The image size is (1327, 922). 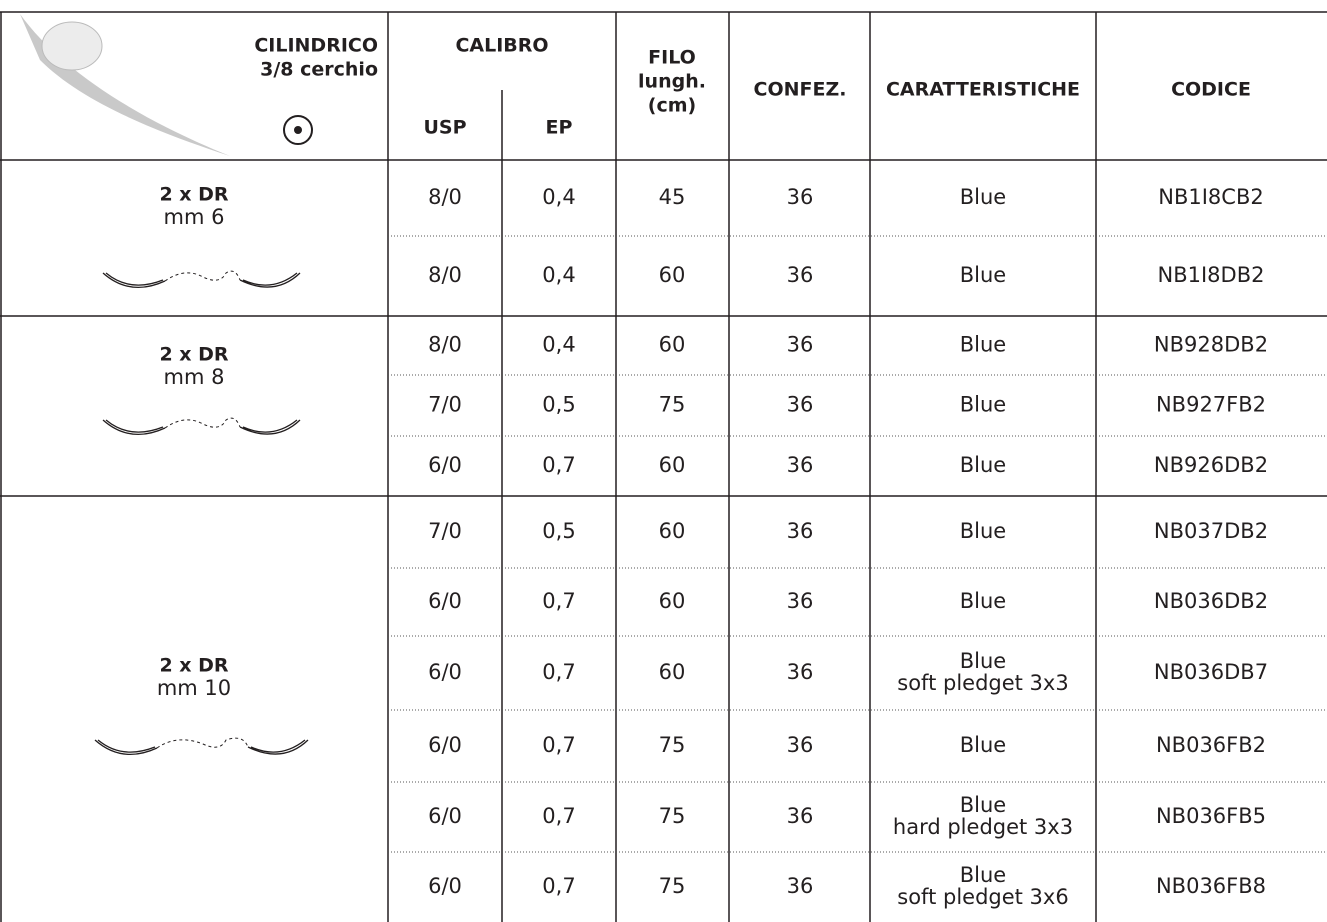 I want to click on header-text: lungh., so click(x=672, y=82).